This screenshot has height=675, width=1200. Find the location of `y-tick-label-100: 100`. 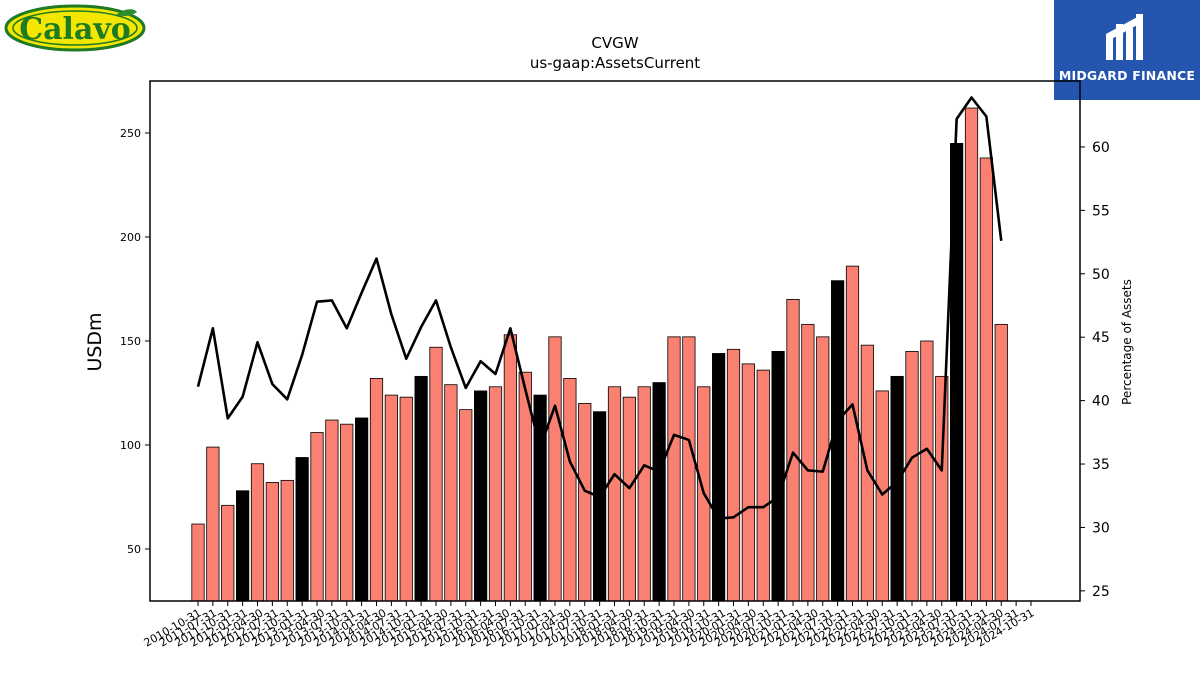

y-tick-label-100: 100 is located at coordinates (130, 445).